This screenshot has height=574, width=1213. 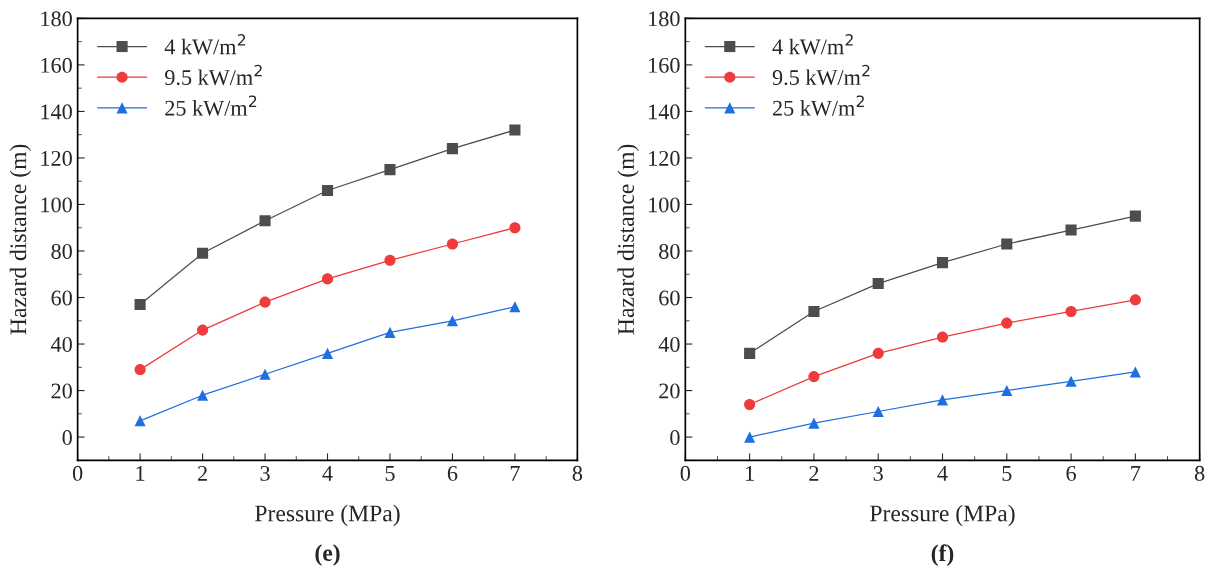 What do you see at coordinates (942, 555) in the screenshot?
I see `text: (f)` at bounding box center [942, 555].